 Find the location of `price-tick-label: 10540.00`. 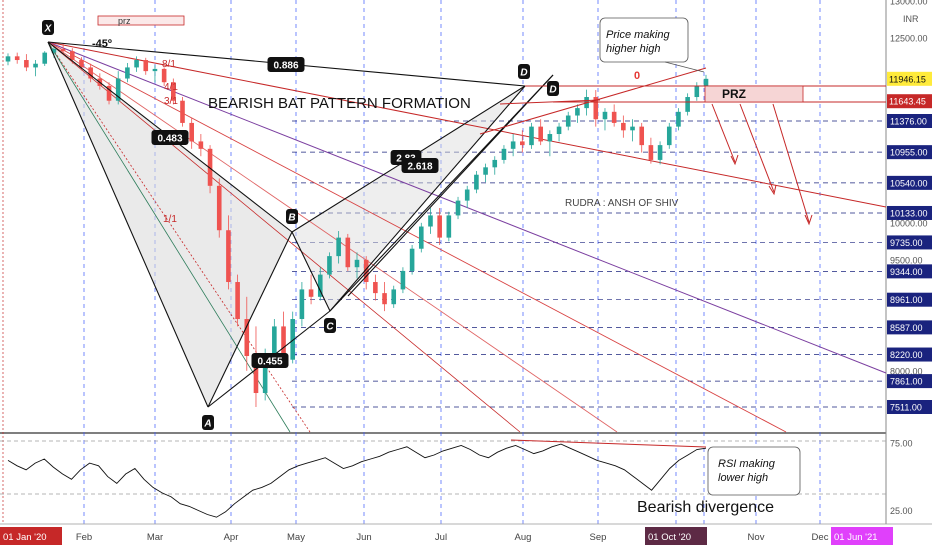

price-tick-label: 10540.00 is located at coordinates (909, 183).